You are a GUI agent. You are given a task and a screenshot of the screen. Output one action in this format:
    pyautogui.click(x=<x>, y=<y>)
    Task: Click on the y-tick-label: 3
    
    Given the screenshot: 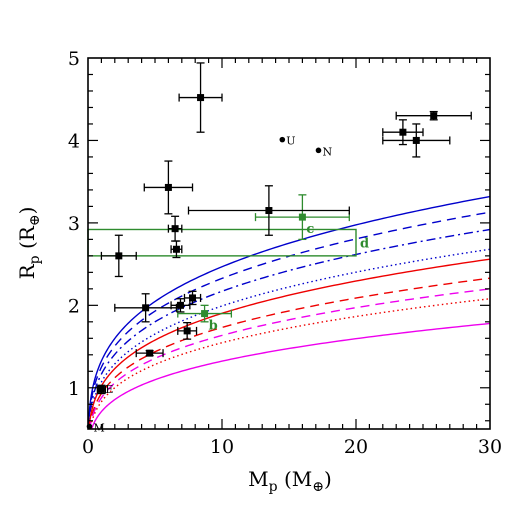 What is the action you would take?
    pyautogui.click(x=74, y=224)
    